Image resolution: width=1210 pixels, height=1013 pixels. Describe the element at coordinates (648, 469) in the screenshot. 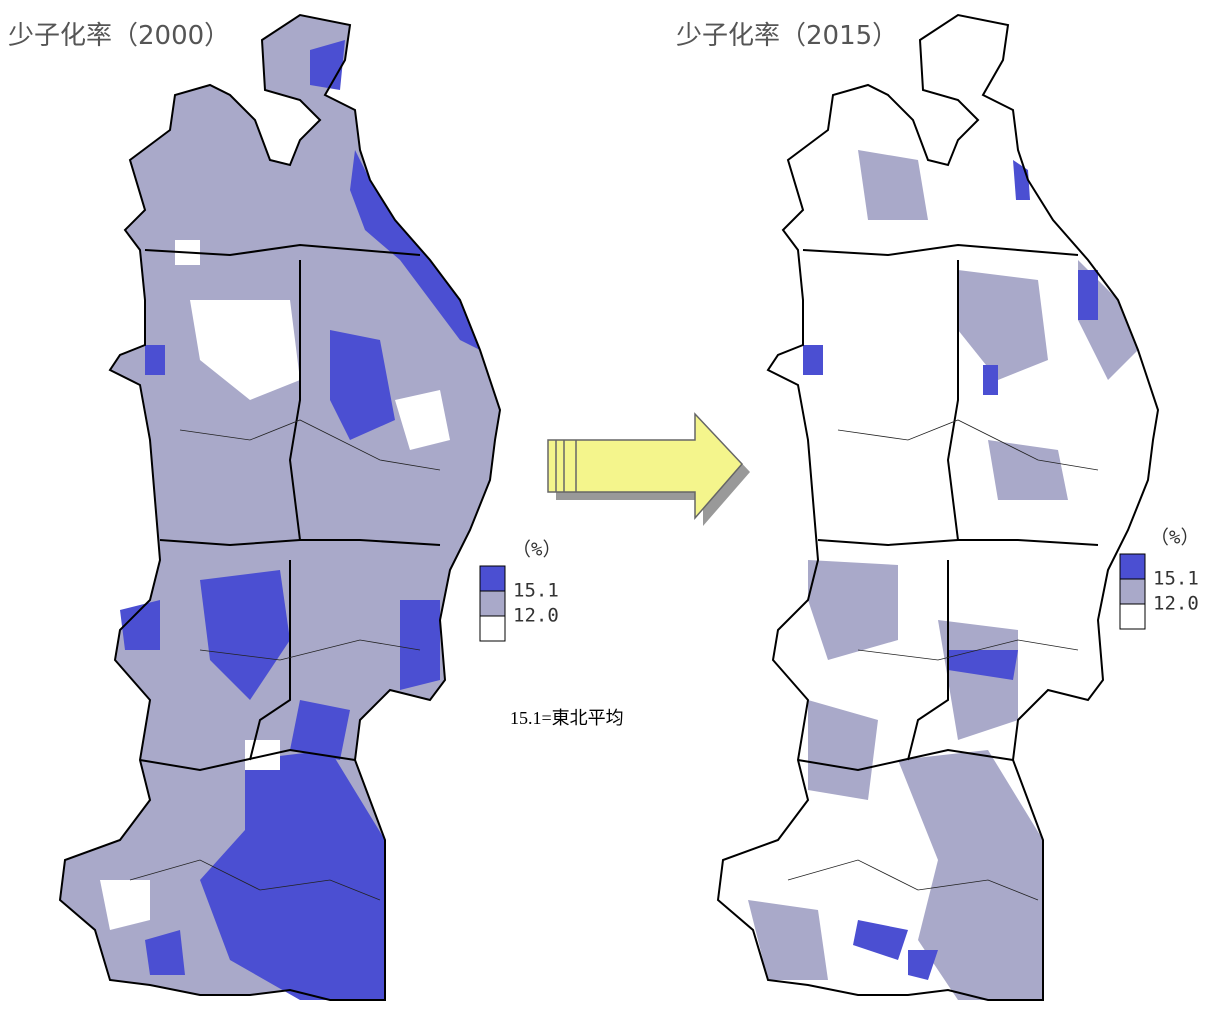

I see `arrow` at that location.